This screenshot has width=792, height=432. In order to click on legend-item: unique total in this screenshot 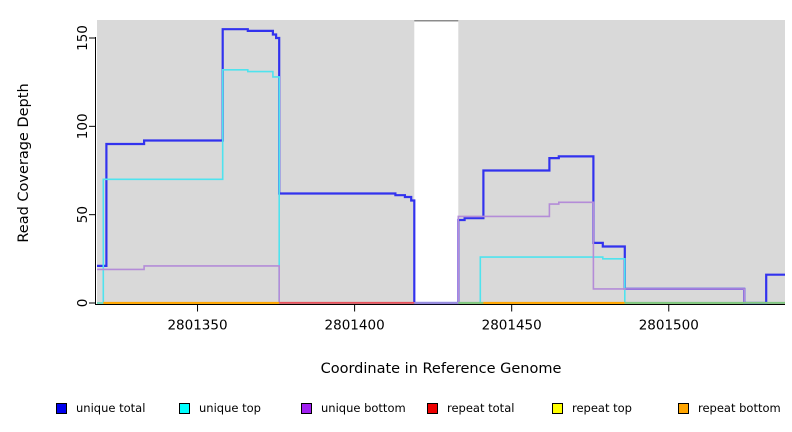, I will do `click(100, 408)`.